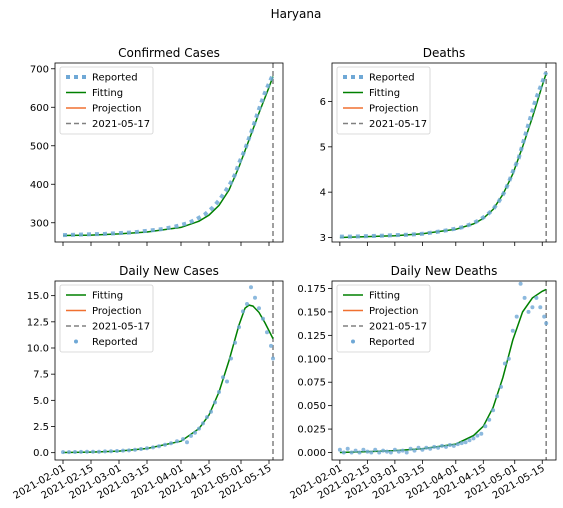  What do you see at coordinates (39, 69) in the screenshot?
I see `y-tick-label: 700` at bounding box center [39, 69].